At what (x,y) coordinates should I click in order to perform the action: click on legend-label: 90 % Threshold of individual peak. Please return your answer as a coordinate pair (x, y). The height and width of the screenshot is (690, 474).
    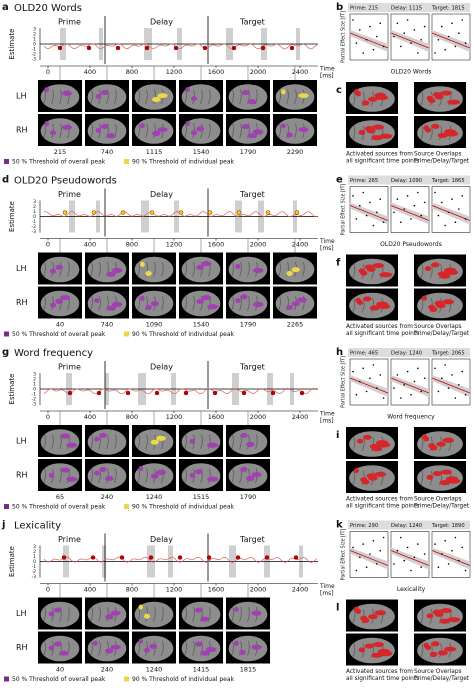
    Looking at the image, I should click on (183, 162).